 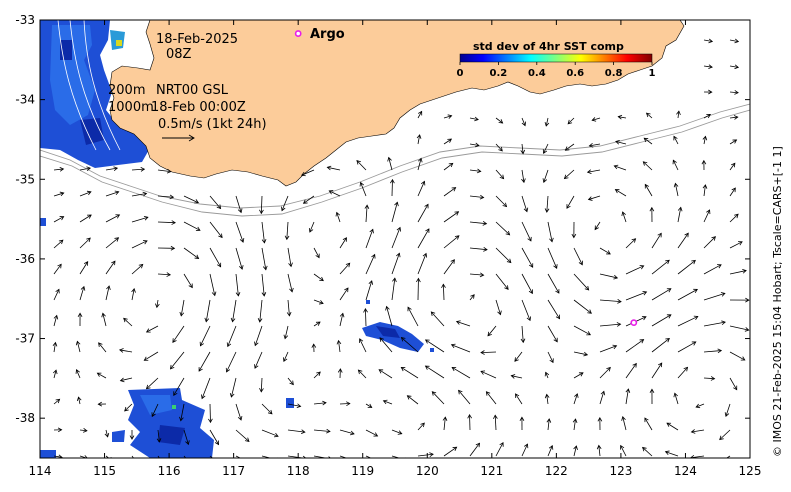 What do you see at coordinates (25, 339) in the screenshot?
I see `y-tick-label: -37` at bounding box center [25, 339].